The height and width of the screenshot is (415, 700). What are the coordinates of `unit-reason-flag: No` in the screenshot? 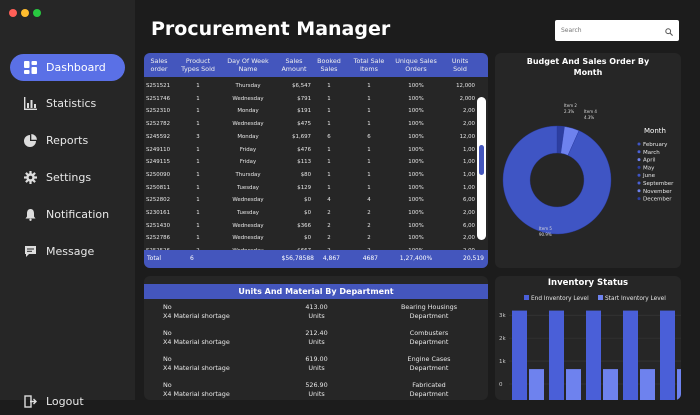 It's located at (167, 385).